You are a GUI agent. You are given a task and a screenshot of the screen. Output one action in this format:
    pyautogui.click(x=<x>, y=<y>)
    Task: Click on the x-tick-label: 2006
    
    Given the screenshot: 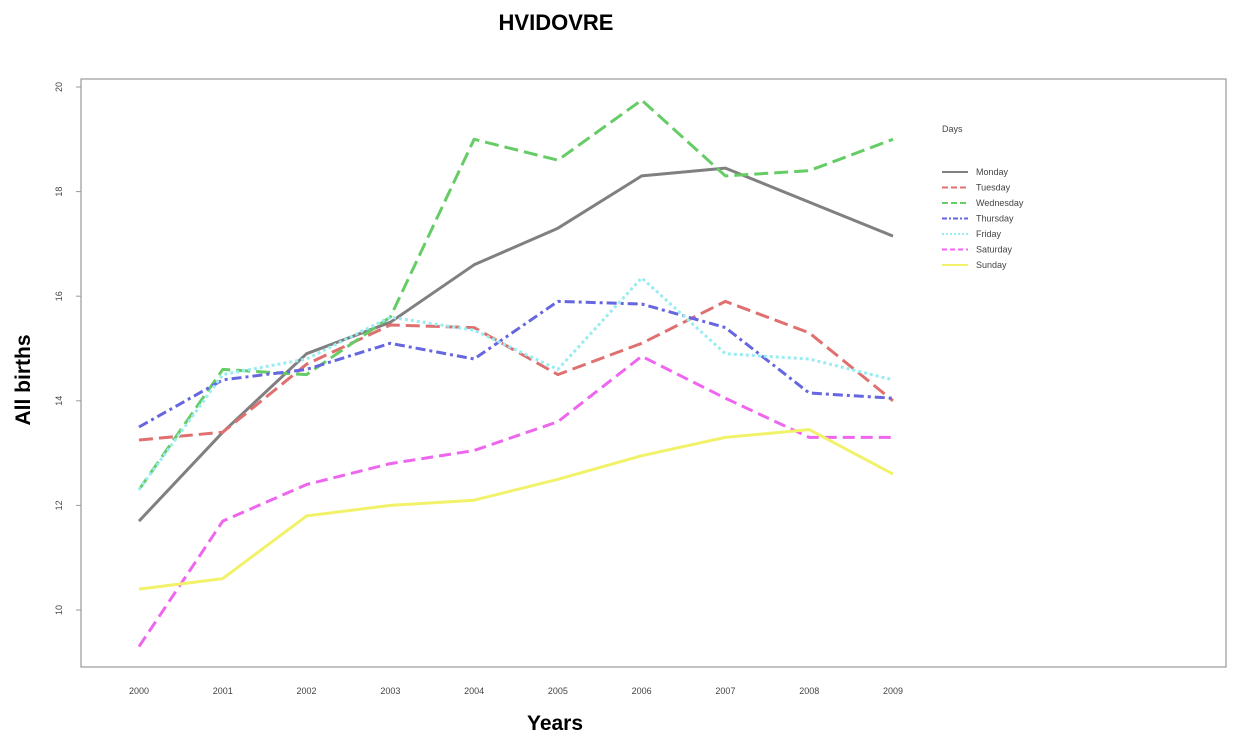 What is the action you would take?
    pyautogui.click(x=642, y=691)
    